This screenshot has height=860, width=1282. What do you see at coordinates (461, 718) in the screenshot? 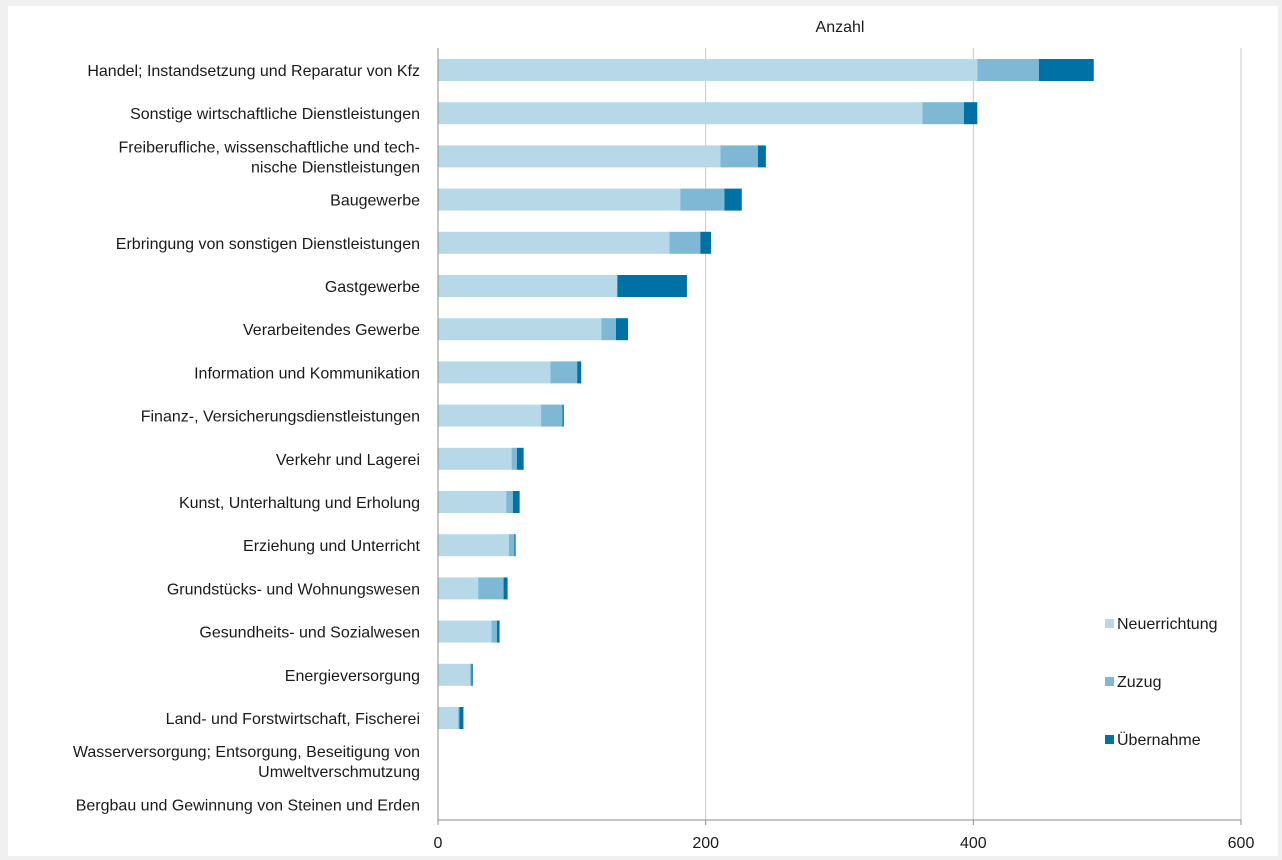
I see `bar-übernahme-15` at bounding box center [461, 718].